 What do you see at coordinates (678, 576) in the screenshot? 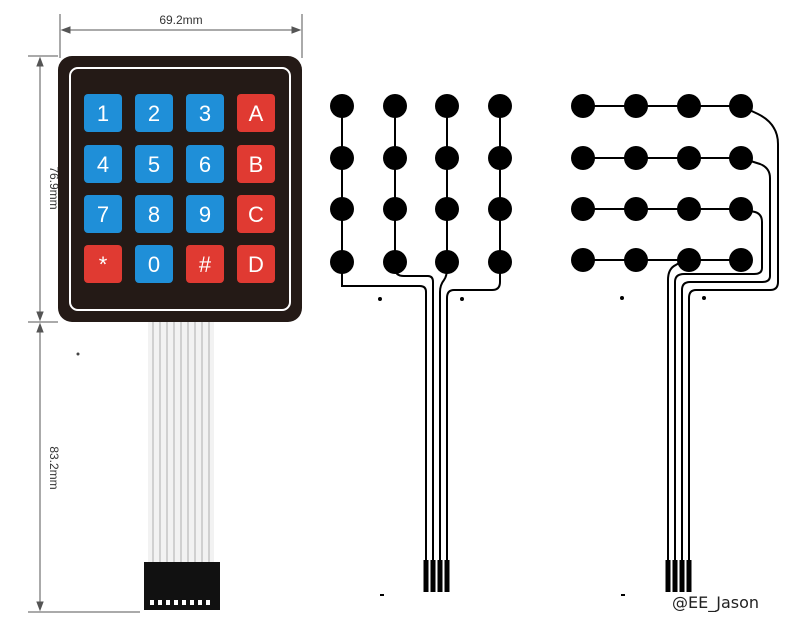
I see `row-pad-tails` at bounding box center [678, 576].